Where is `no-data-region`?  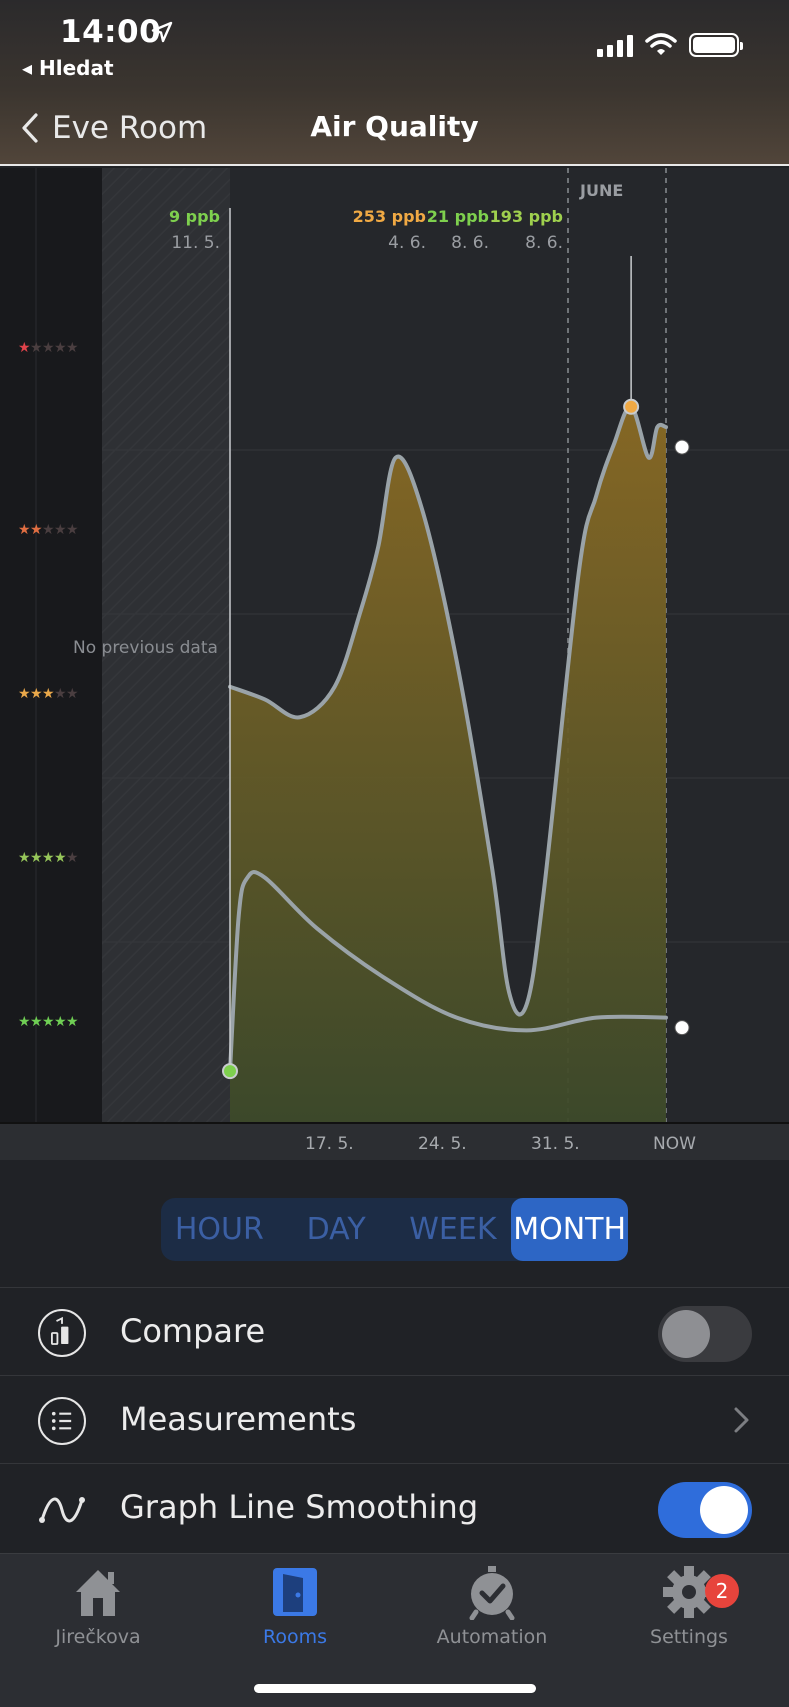 no-data-region is located at coordinates (166, 645).